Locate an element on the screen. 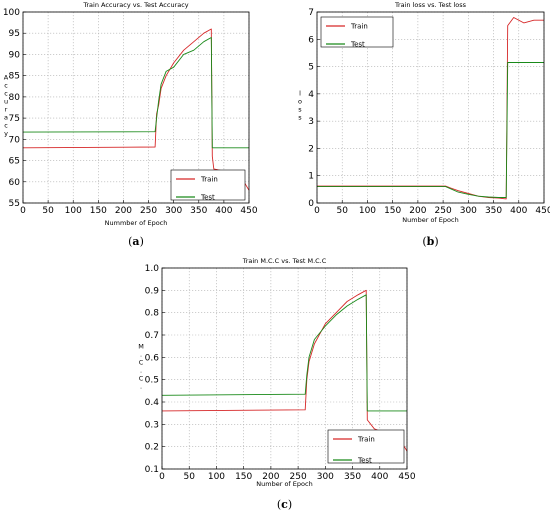 The height and width of the screenshot is (515, 550). panel-label: (b) is located at coordinates (430, 241).